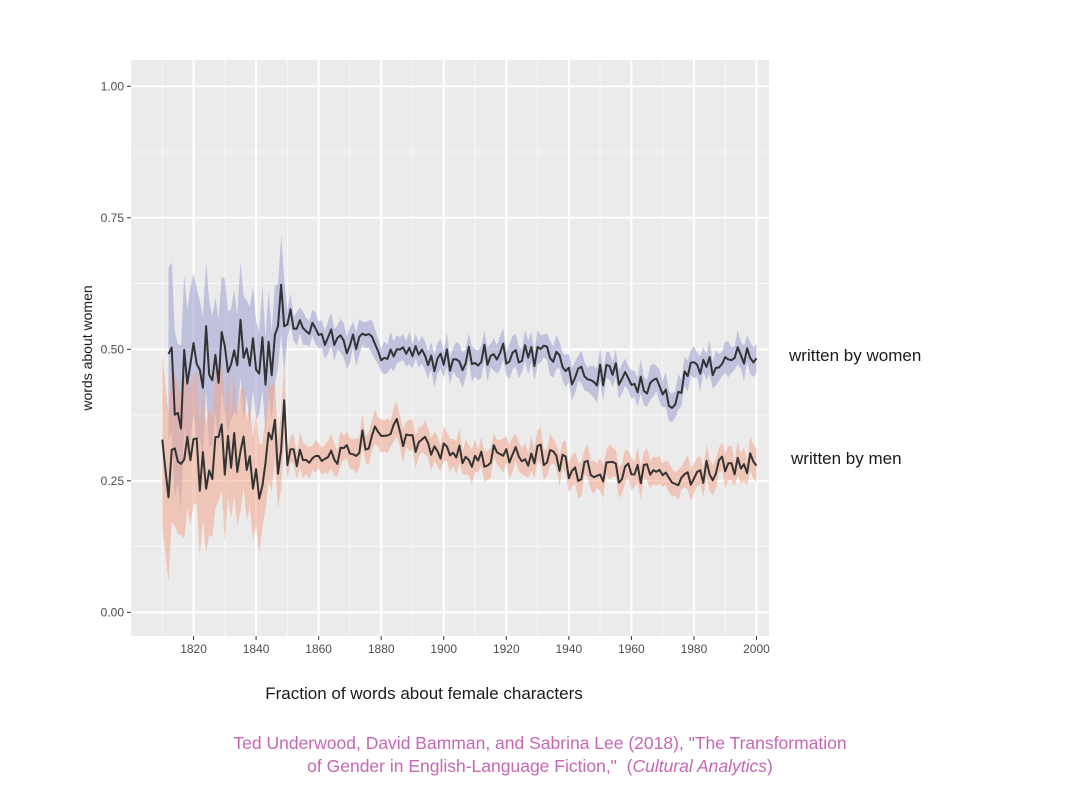  Describe the element at coordinates (113, 481) in the screenshot. I see `y-tick-label: 0.25` at that location.